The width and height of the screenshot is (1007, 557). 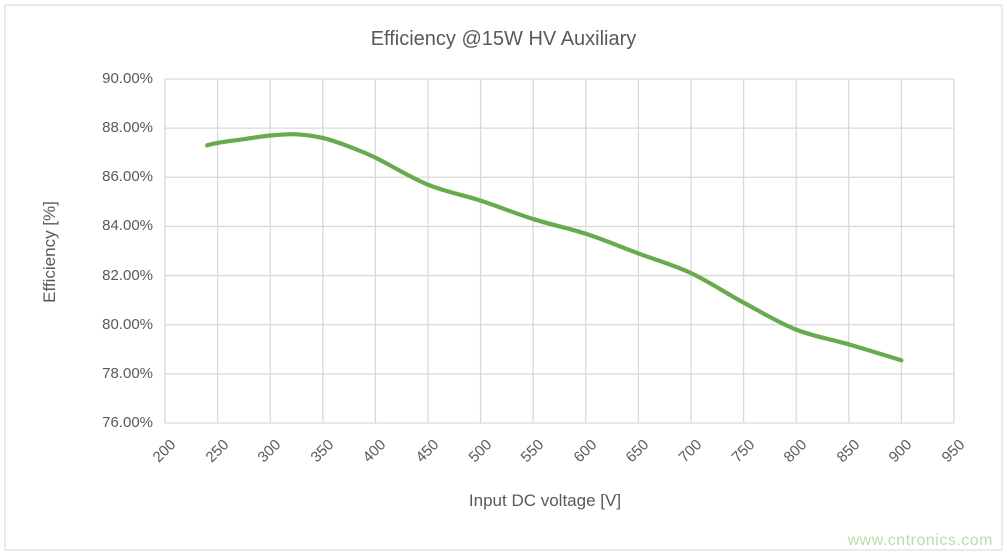 What do you see at coordinates (127, 373) in the screenshot?
I see `y-tick-label: 78.00%` at bounding box center [127, 373].